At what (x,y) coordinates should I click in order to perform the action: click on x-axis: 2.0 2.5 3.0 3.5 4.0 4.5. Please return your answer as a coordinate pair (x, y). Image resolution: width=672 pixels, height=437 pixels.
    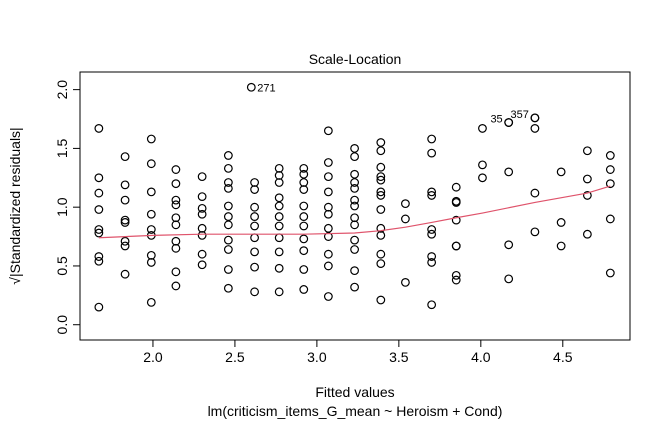
    Looking at the image, I should click on (358, 352).